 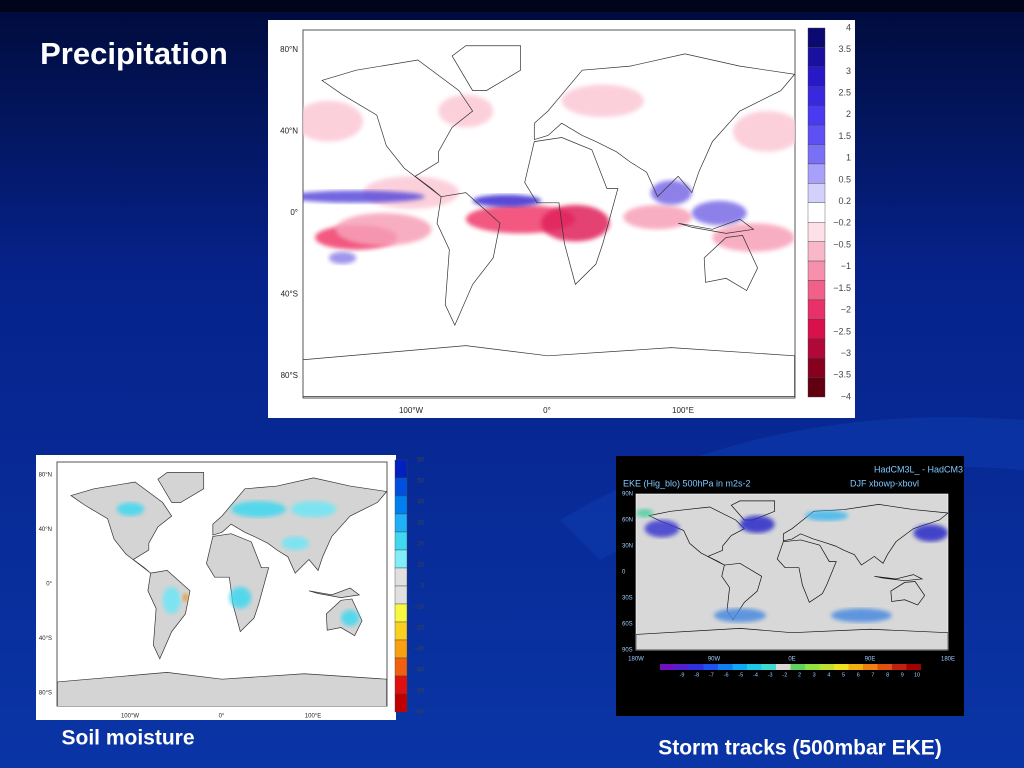 What do you see at coordinates (791, 660) in the screenshot?
I see `lon-label: 0E` at bounding box center [791, 660].